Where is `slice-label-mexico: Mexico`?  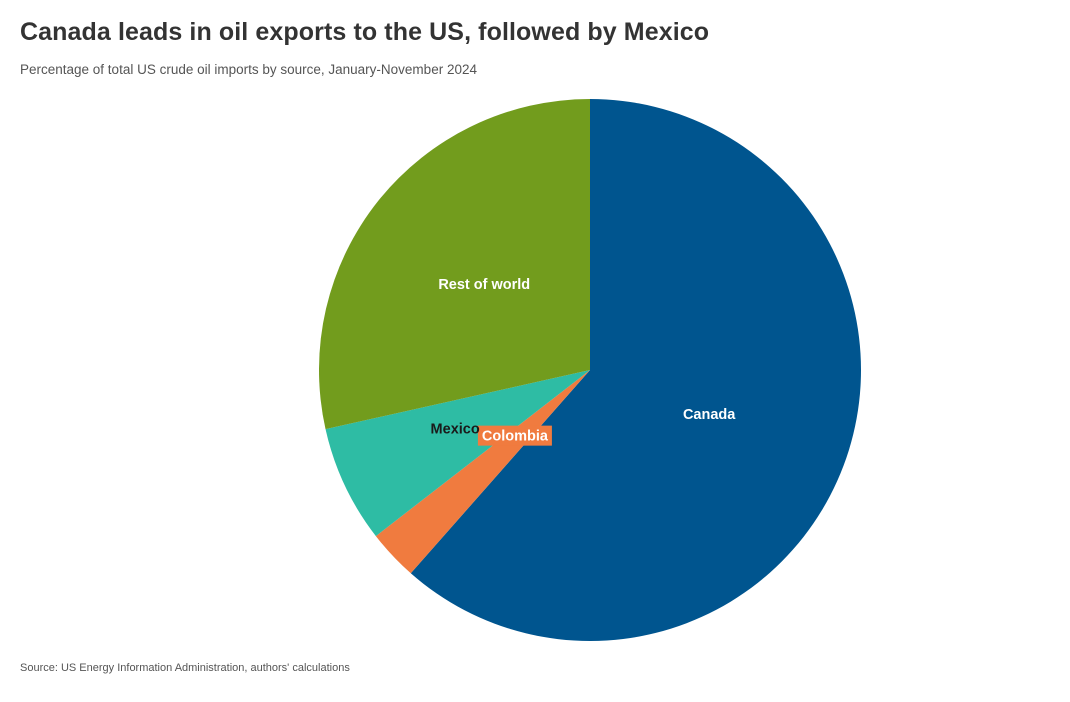
slice-label-mexico: Mexico is located at coordinates (455, 429).